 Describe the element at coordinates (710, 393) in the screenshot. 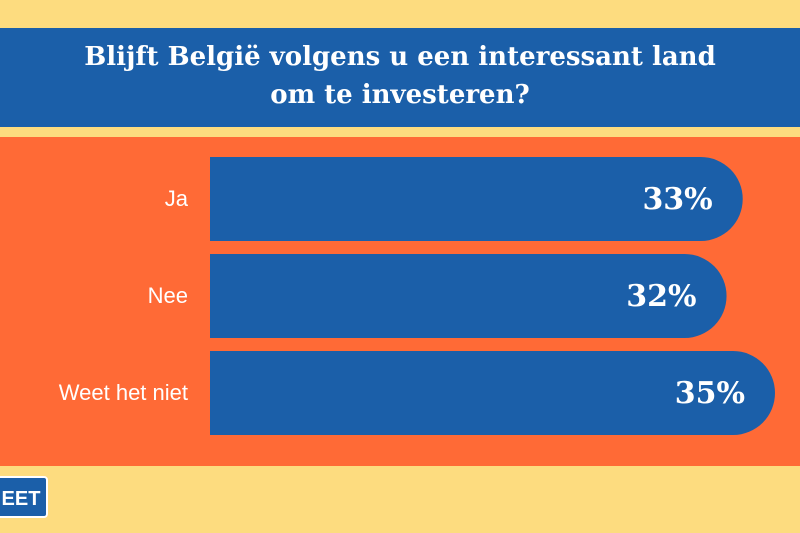

I see `value-label: 35%` at that location.